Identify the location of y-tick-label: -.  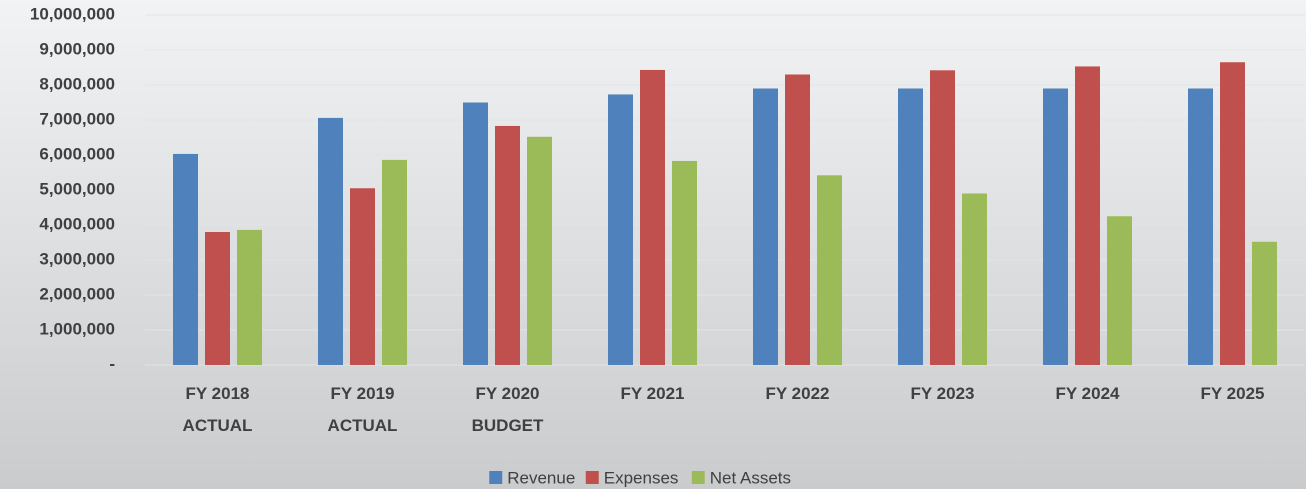
(112, 363).